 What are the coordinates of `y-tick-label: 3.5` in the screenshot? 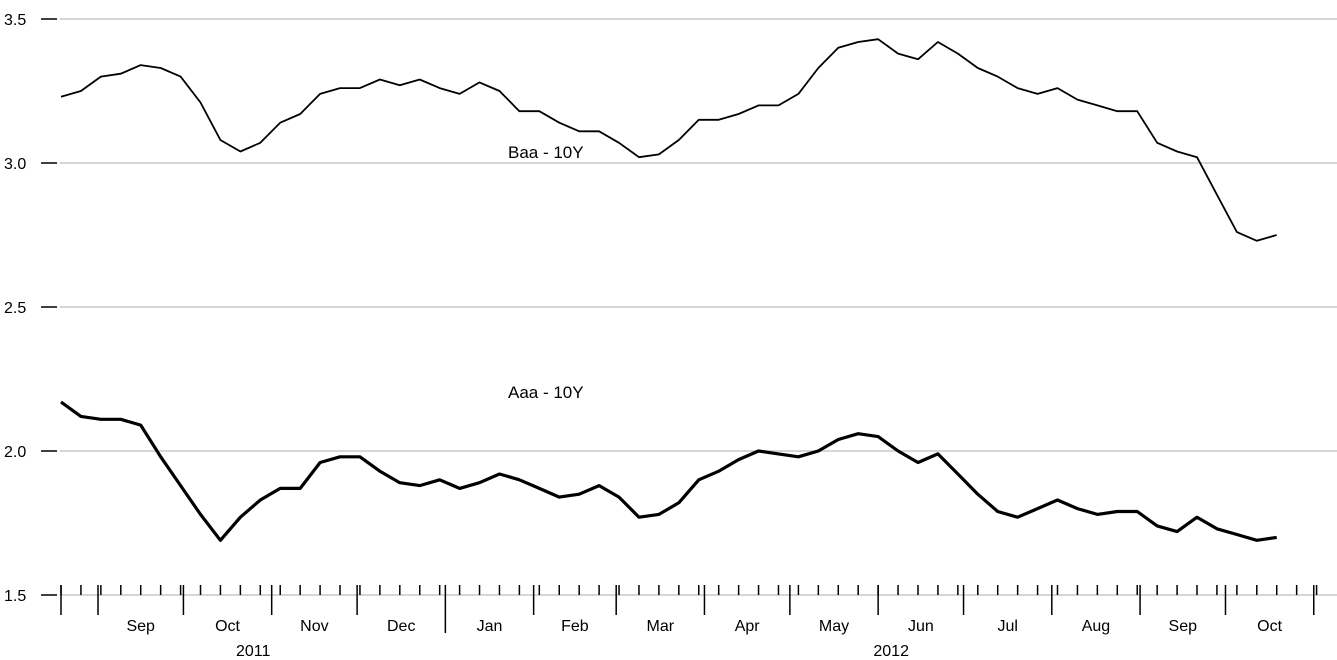 It's located at (15, 20).